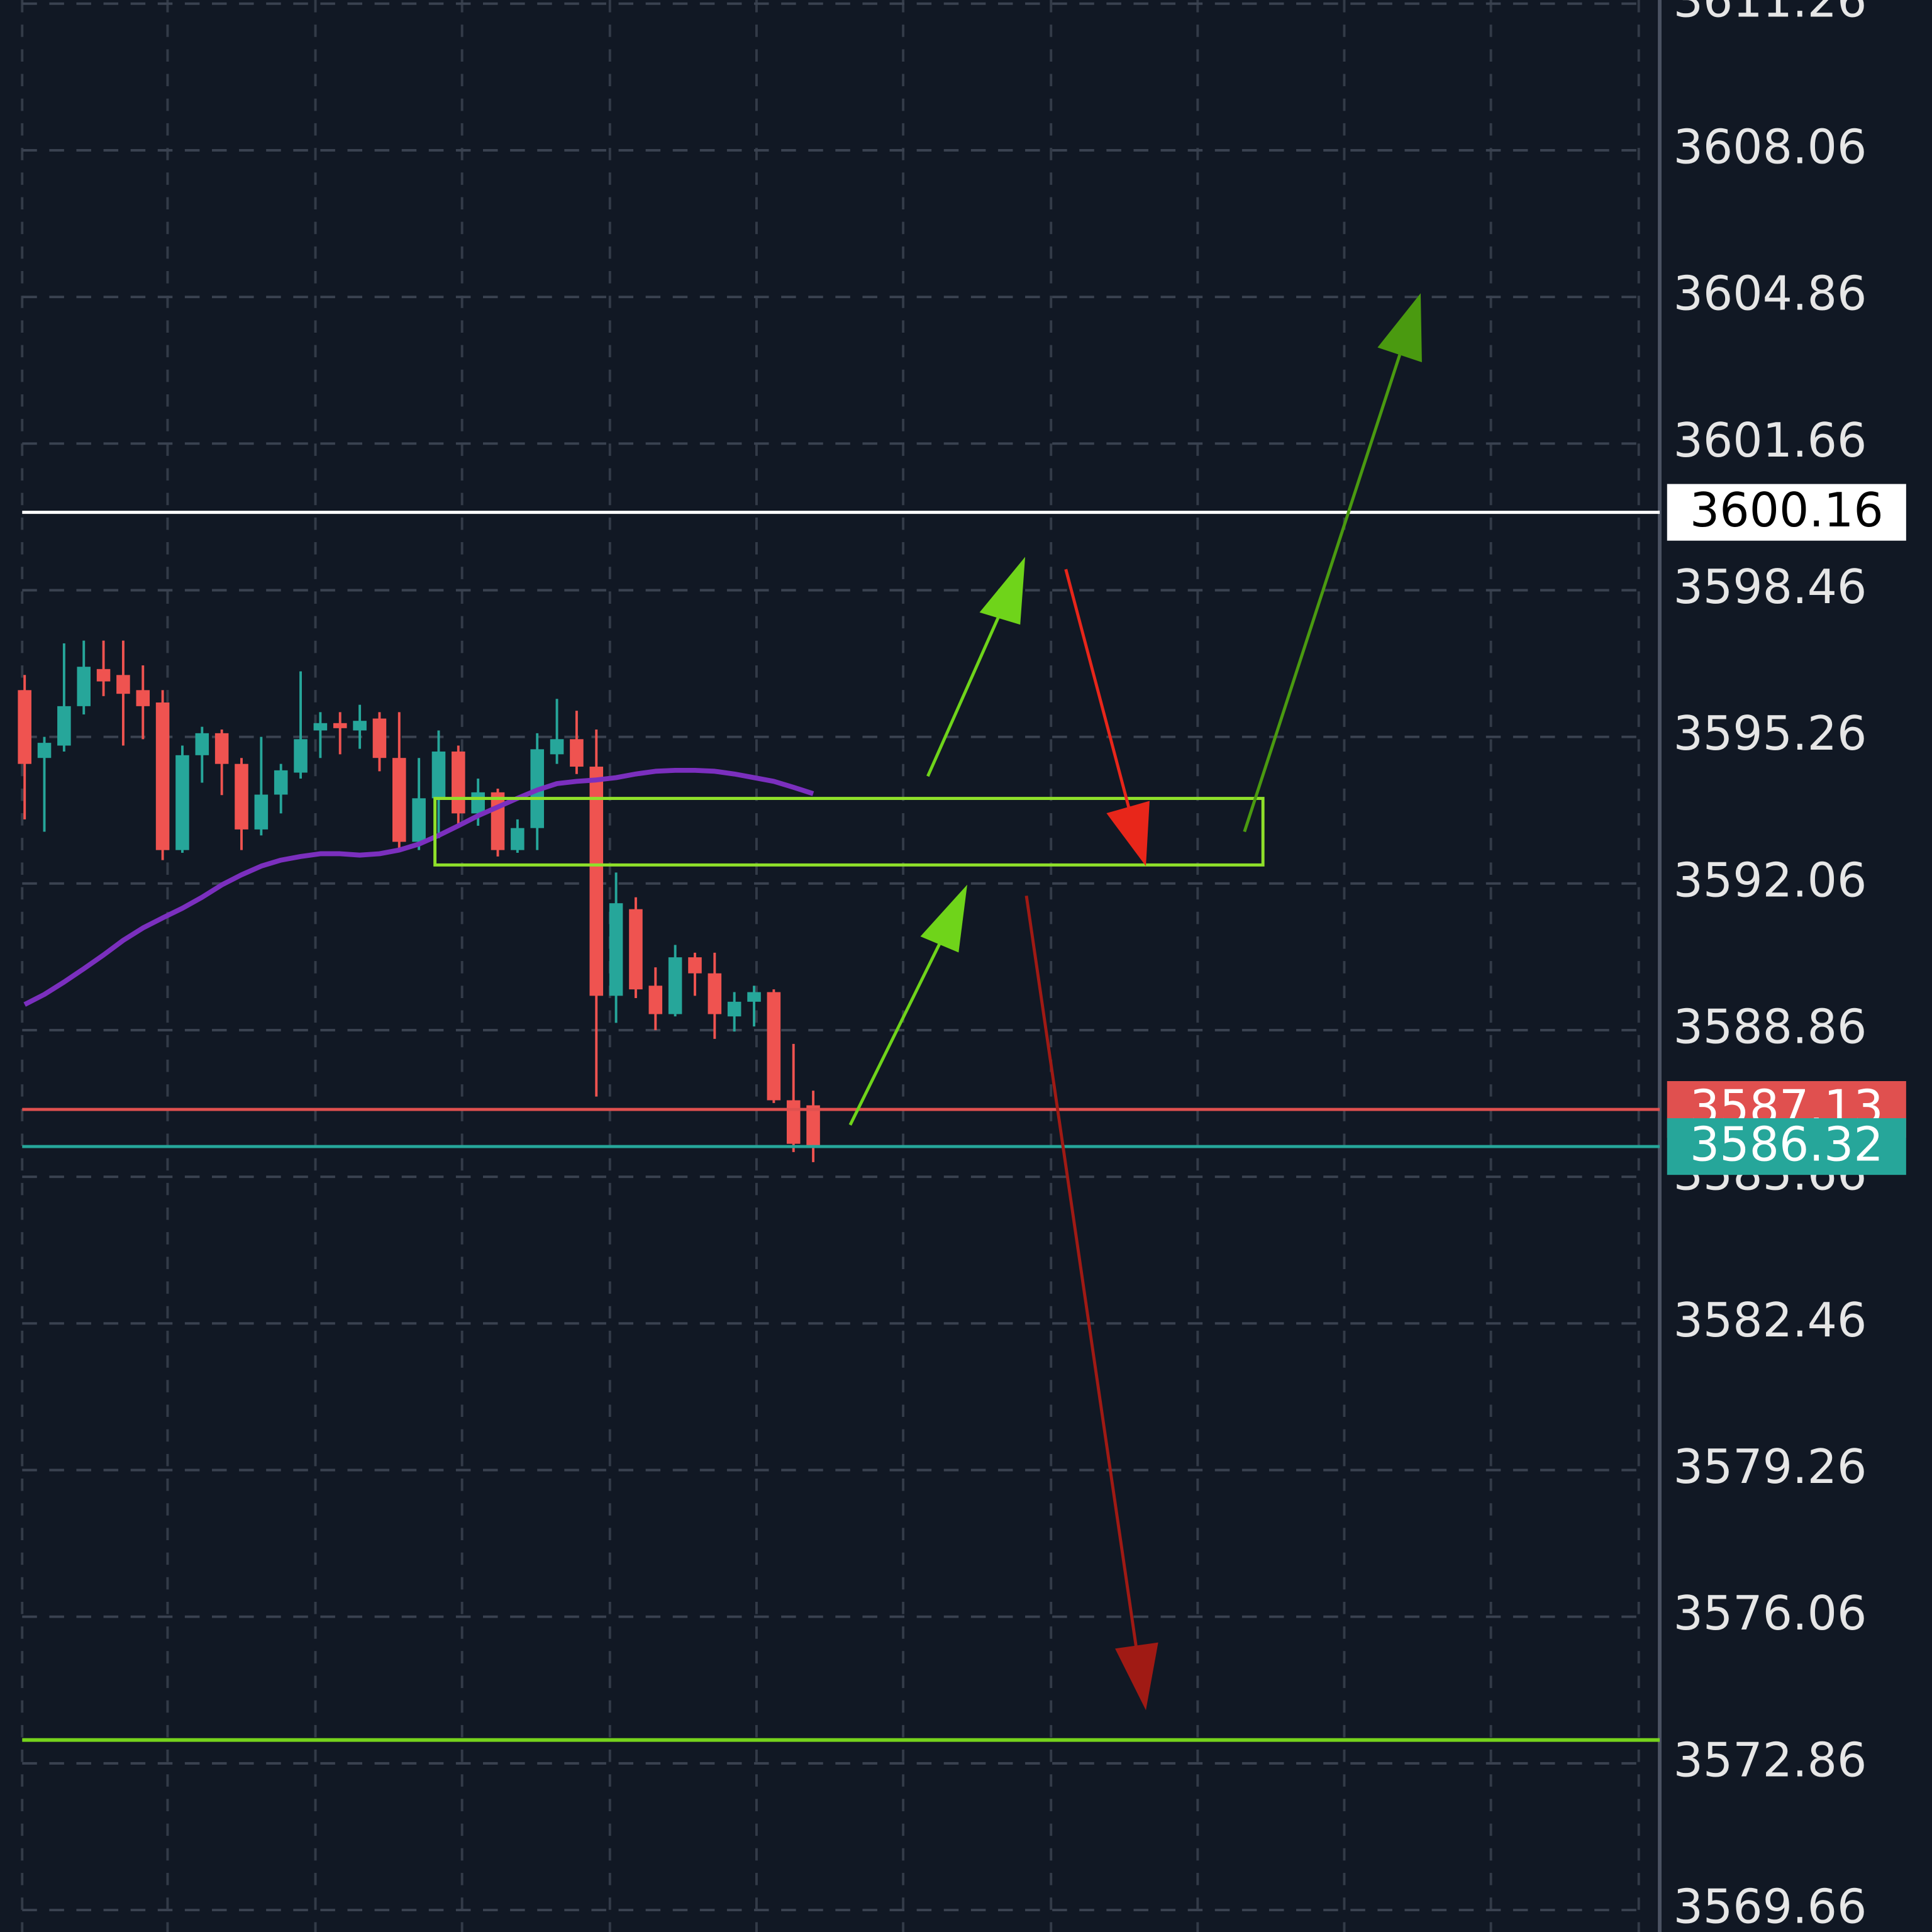  I want to click on price-label: 3600.16, so click(1787, 510).